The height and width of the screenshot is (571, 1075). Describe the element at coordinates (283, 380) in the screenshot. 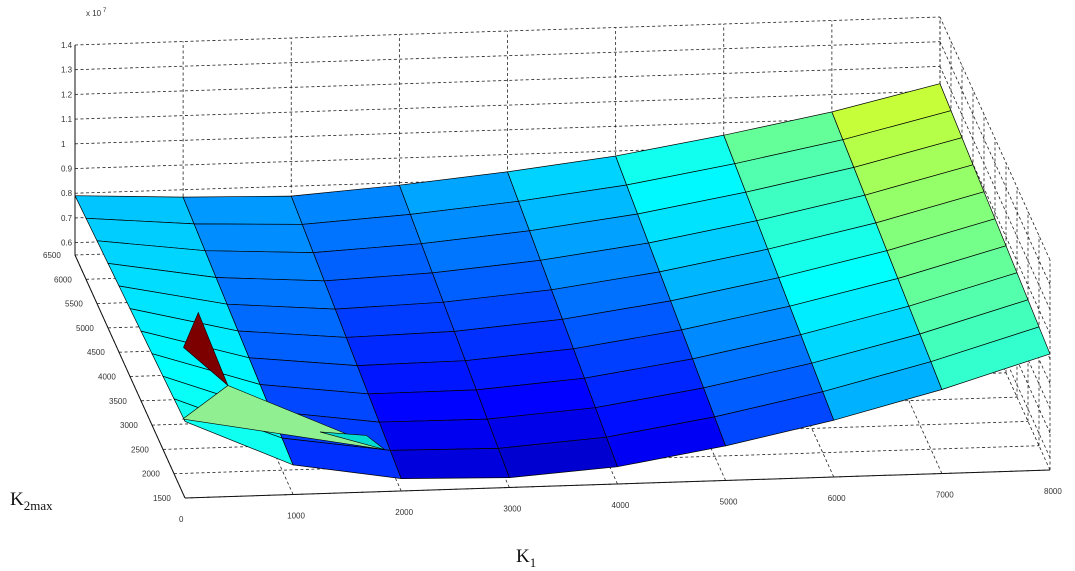

I see `artifact-triangles` at that location.